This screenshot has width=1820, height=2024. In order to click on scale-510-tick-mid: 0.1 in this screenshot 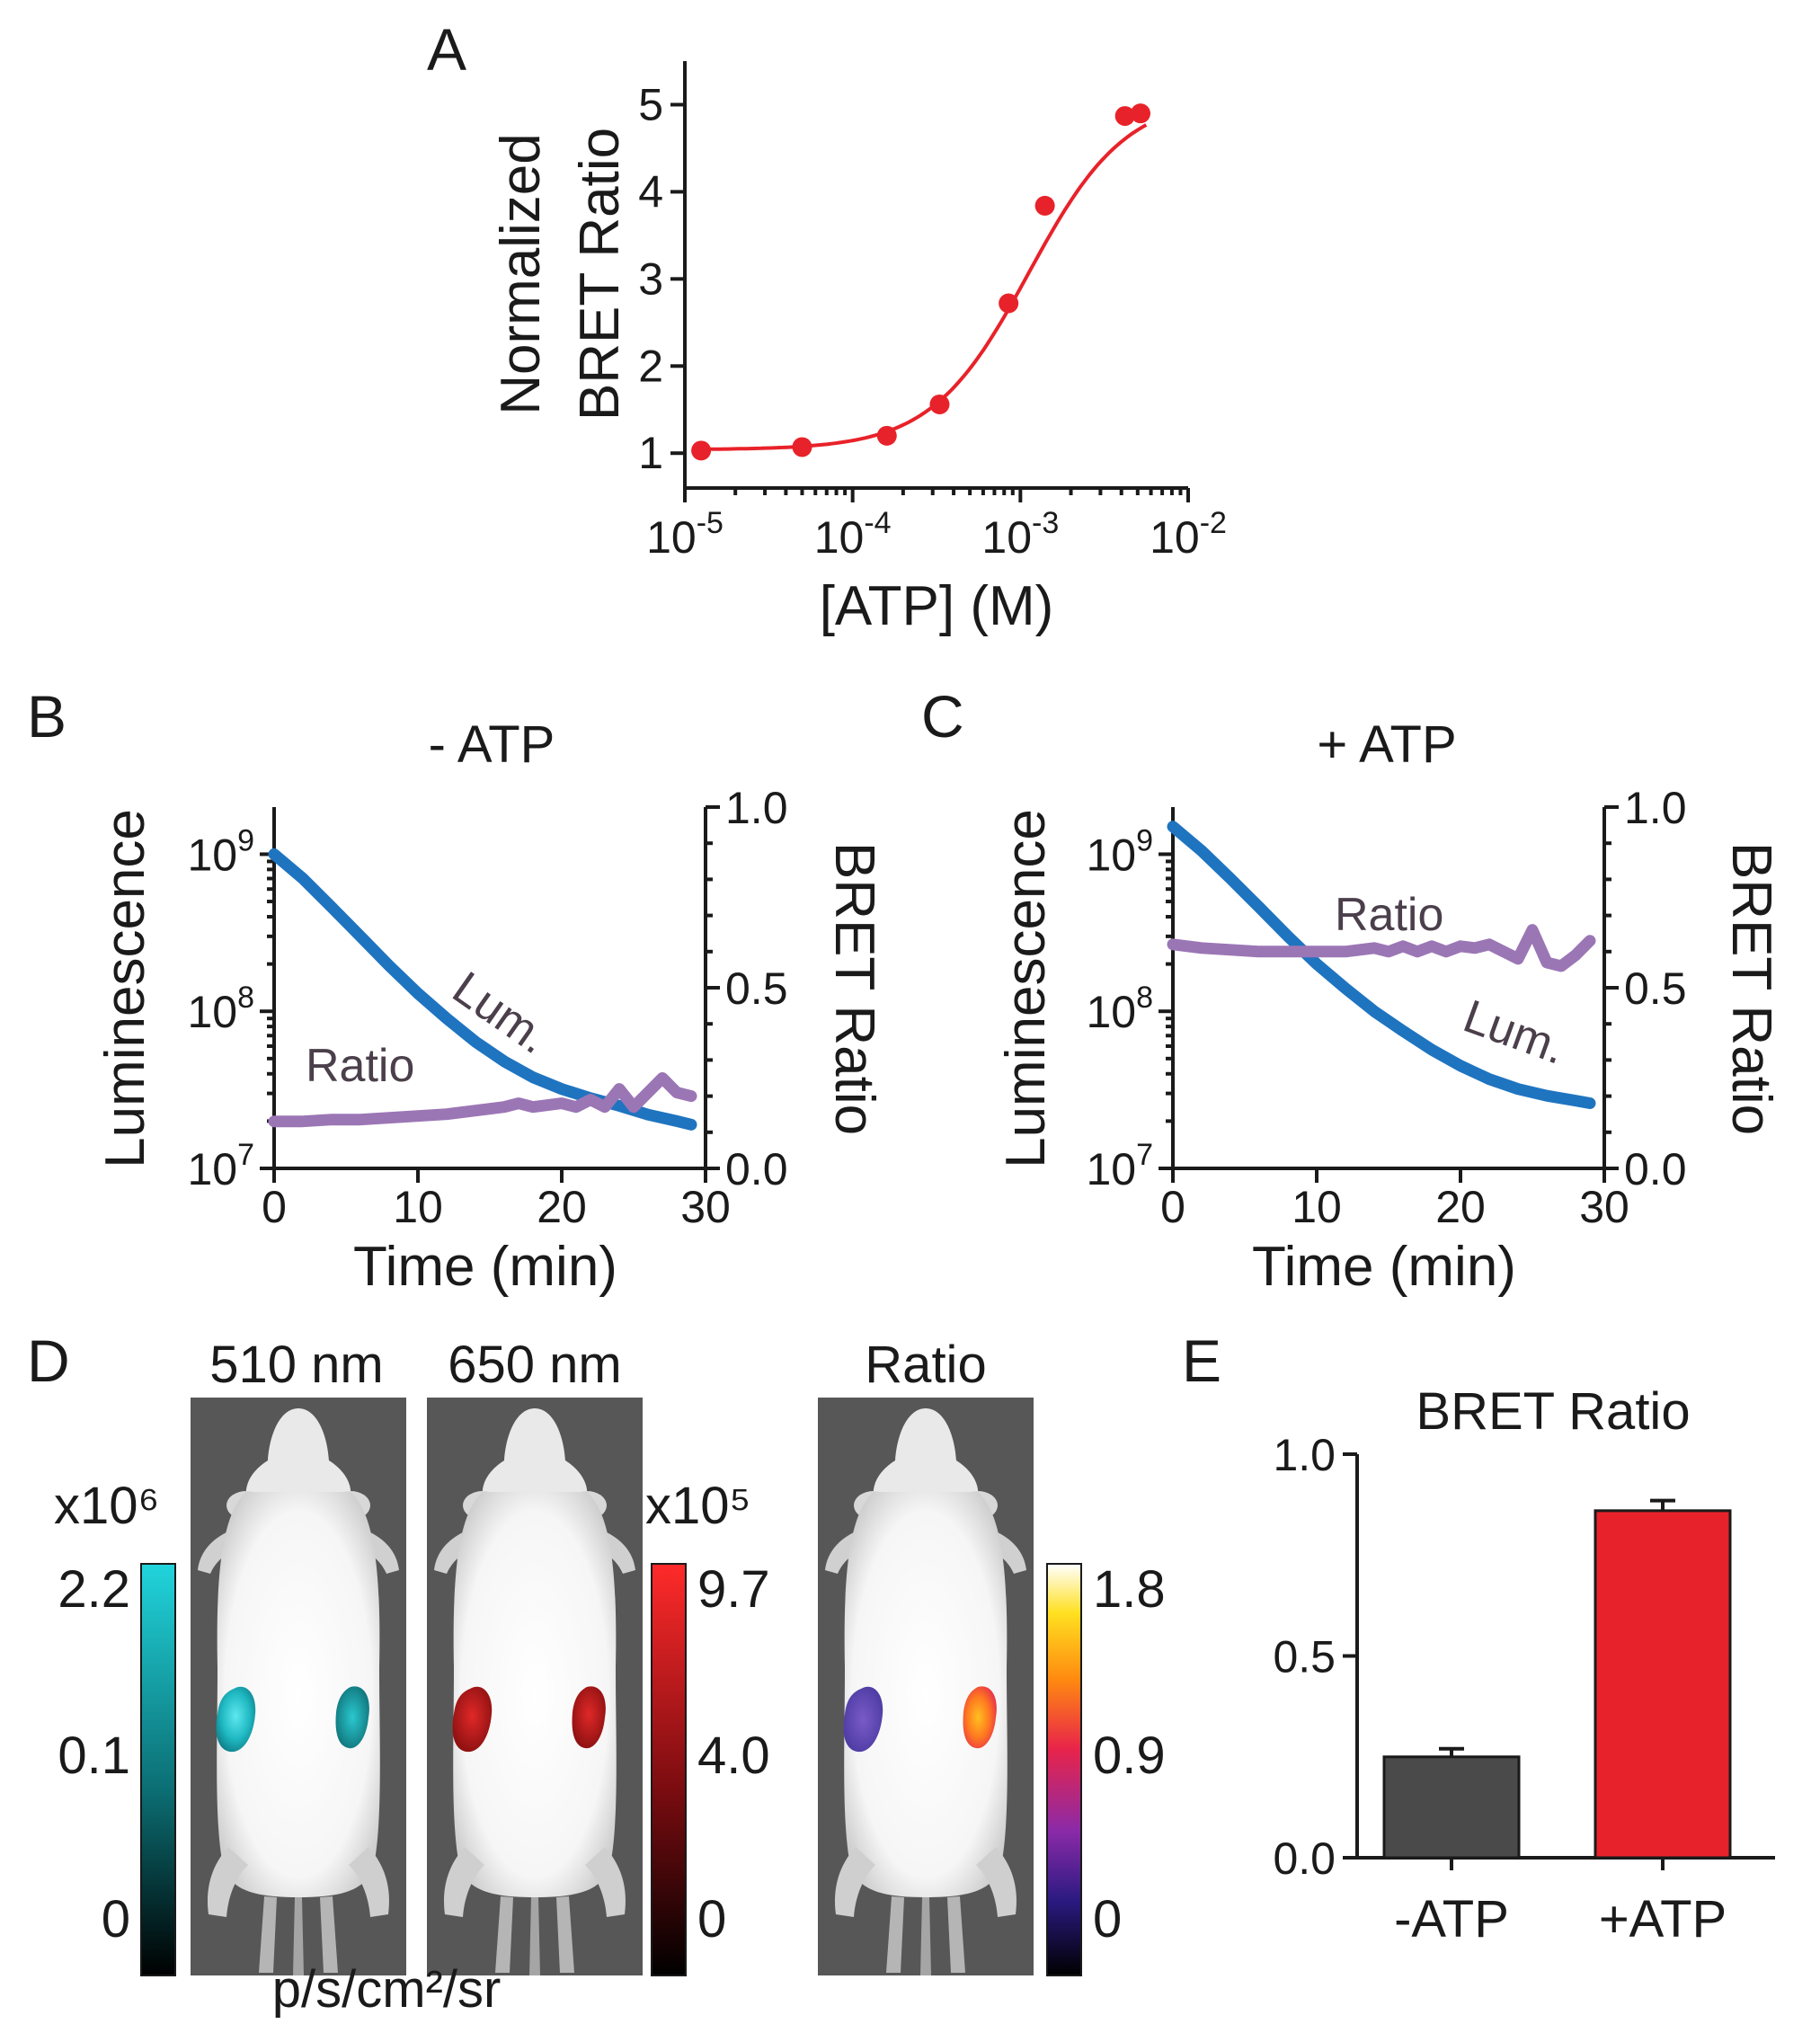, I will do `click(94, 1756)`.